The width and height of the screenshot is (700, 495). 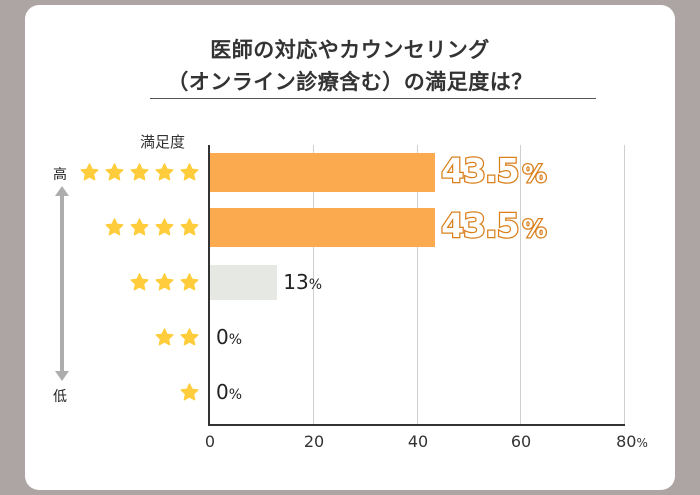 I want to click on x-tick-0: 0, so click(x=210, y=441).